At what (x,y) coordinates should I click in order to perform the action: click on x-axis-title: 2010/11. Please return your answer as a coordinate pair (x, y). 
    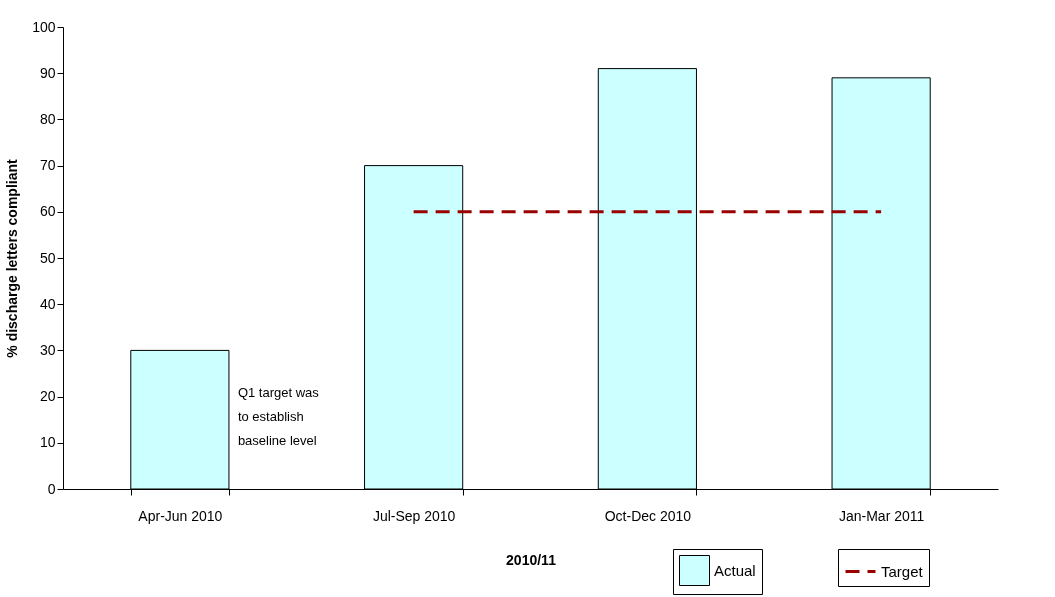
    Looking at the image, I should click on (531, 559).